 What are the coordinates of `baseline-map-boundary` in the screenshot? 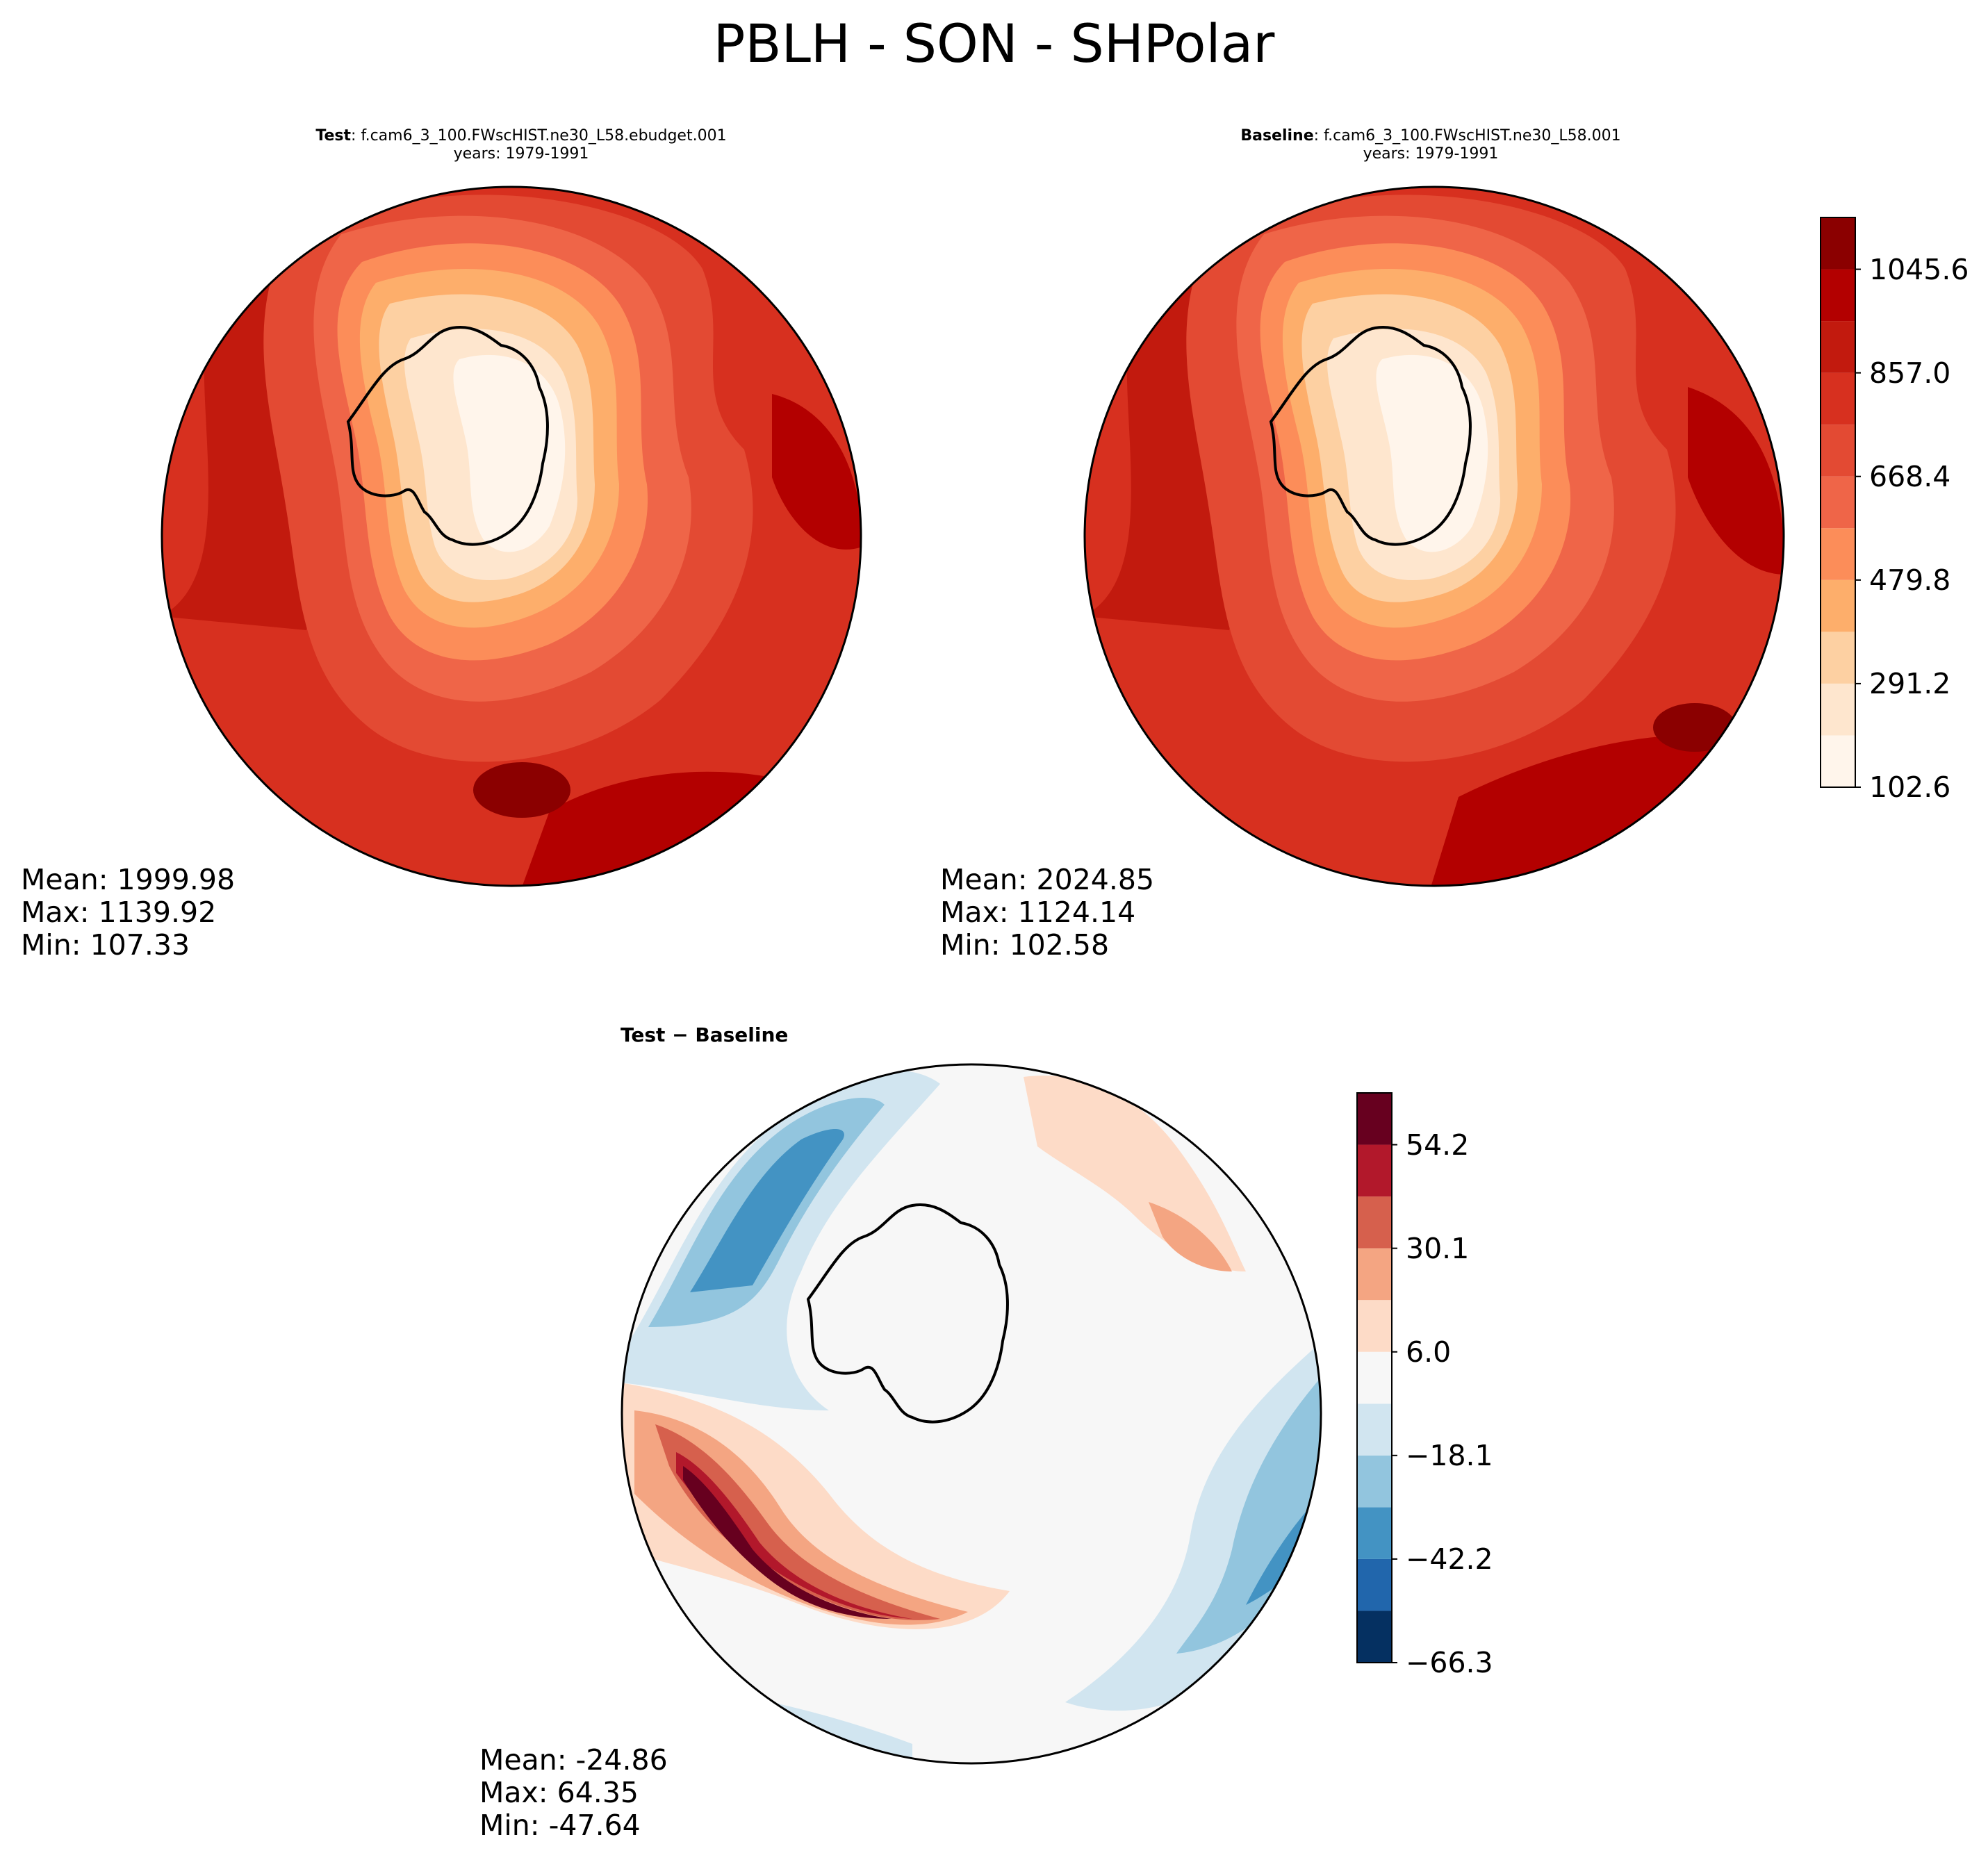 It's located at (1434, 536).